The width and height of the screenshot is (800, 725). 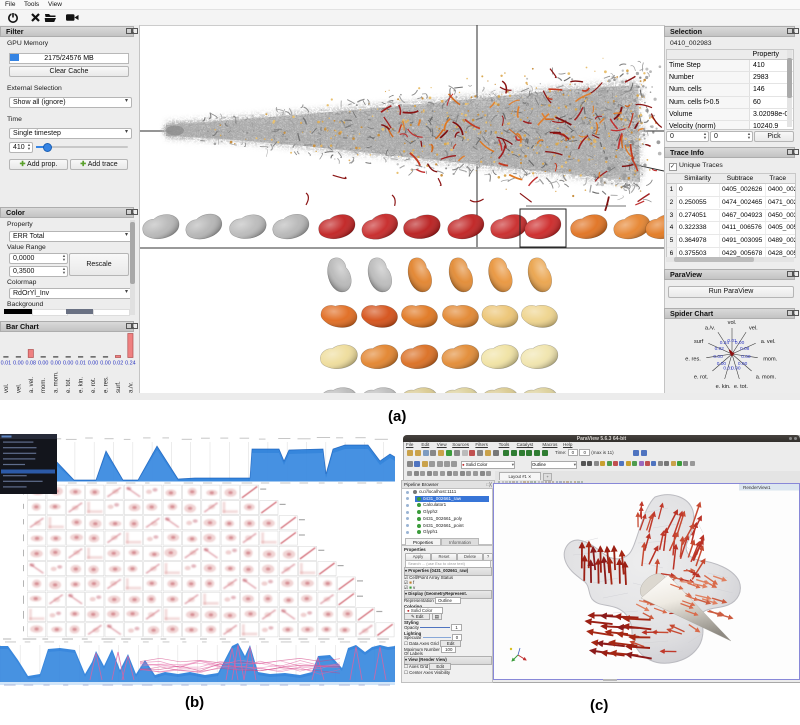 What do you see at coordinates (119, 387) in the screenshot?
I see `svg-text: surf.` at bounding box center [119, 387].